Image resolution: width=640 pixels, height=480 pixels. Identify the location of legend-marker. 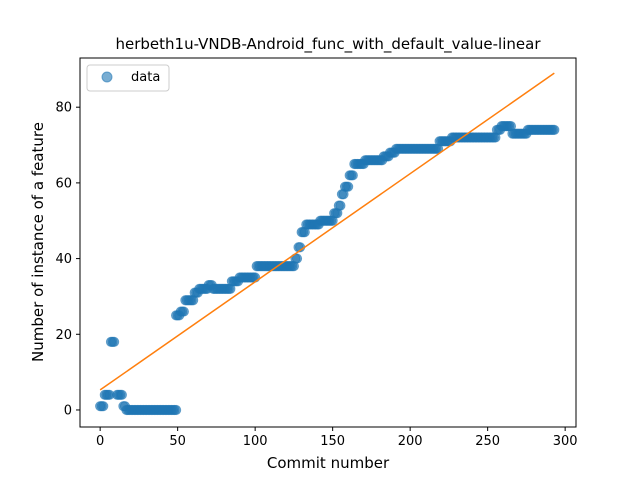
(107, 77).